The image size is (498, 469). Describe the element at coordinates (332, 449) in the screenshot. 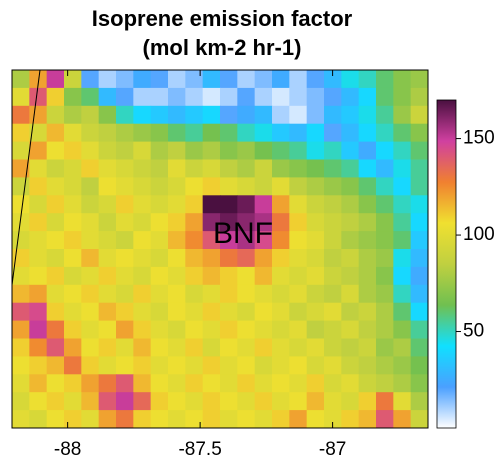

I see `x-tick-label: -87` at that location.